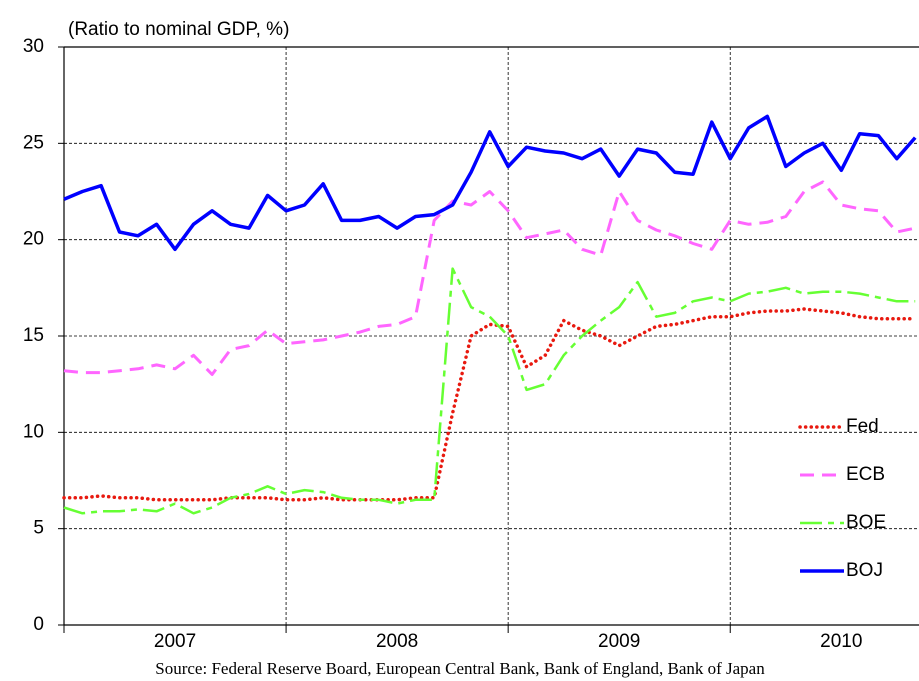 This screenshot has height=681, width=919. I want to click on y-tick-label: 5, so click(38, 528).